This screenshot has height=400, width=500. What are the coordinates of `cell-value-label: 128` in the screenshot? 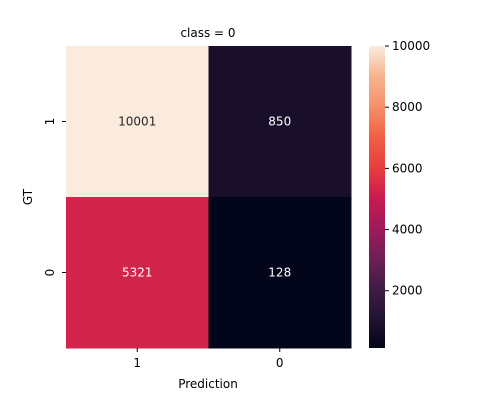 It's located at (279, 273).